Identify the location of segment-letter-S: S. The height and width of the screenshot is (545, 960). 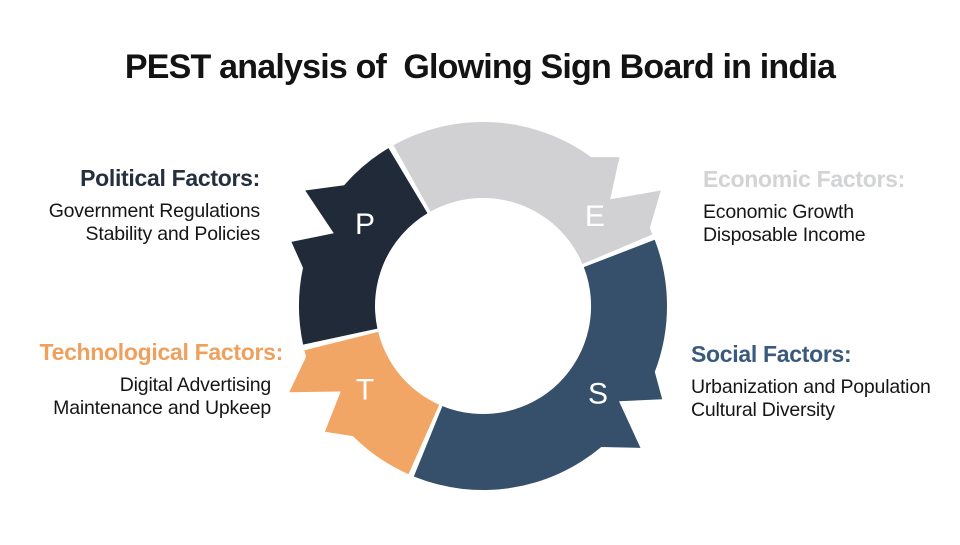
(598, 394).